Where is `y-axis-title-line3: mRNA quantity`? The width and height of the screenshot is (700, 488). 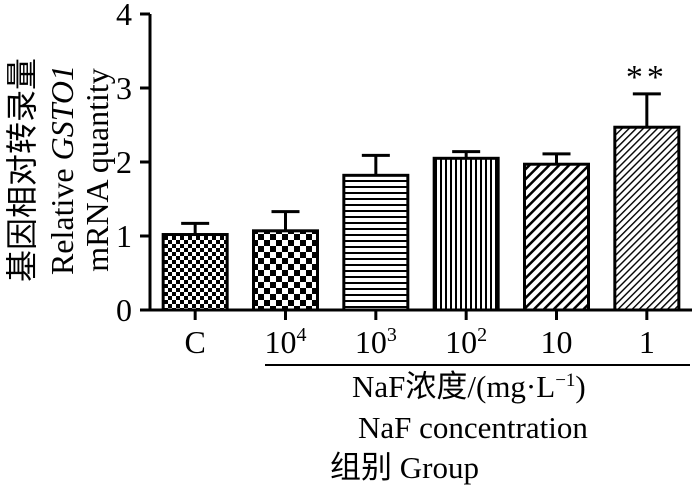
y-axis-title-line3: mRNA quantity is located at coordinates (97, 170).